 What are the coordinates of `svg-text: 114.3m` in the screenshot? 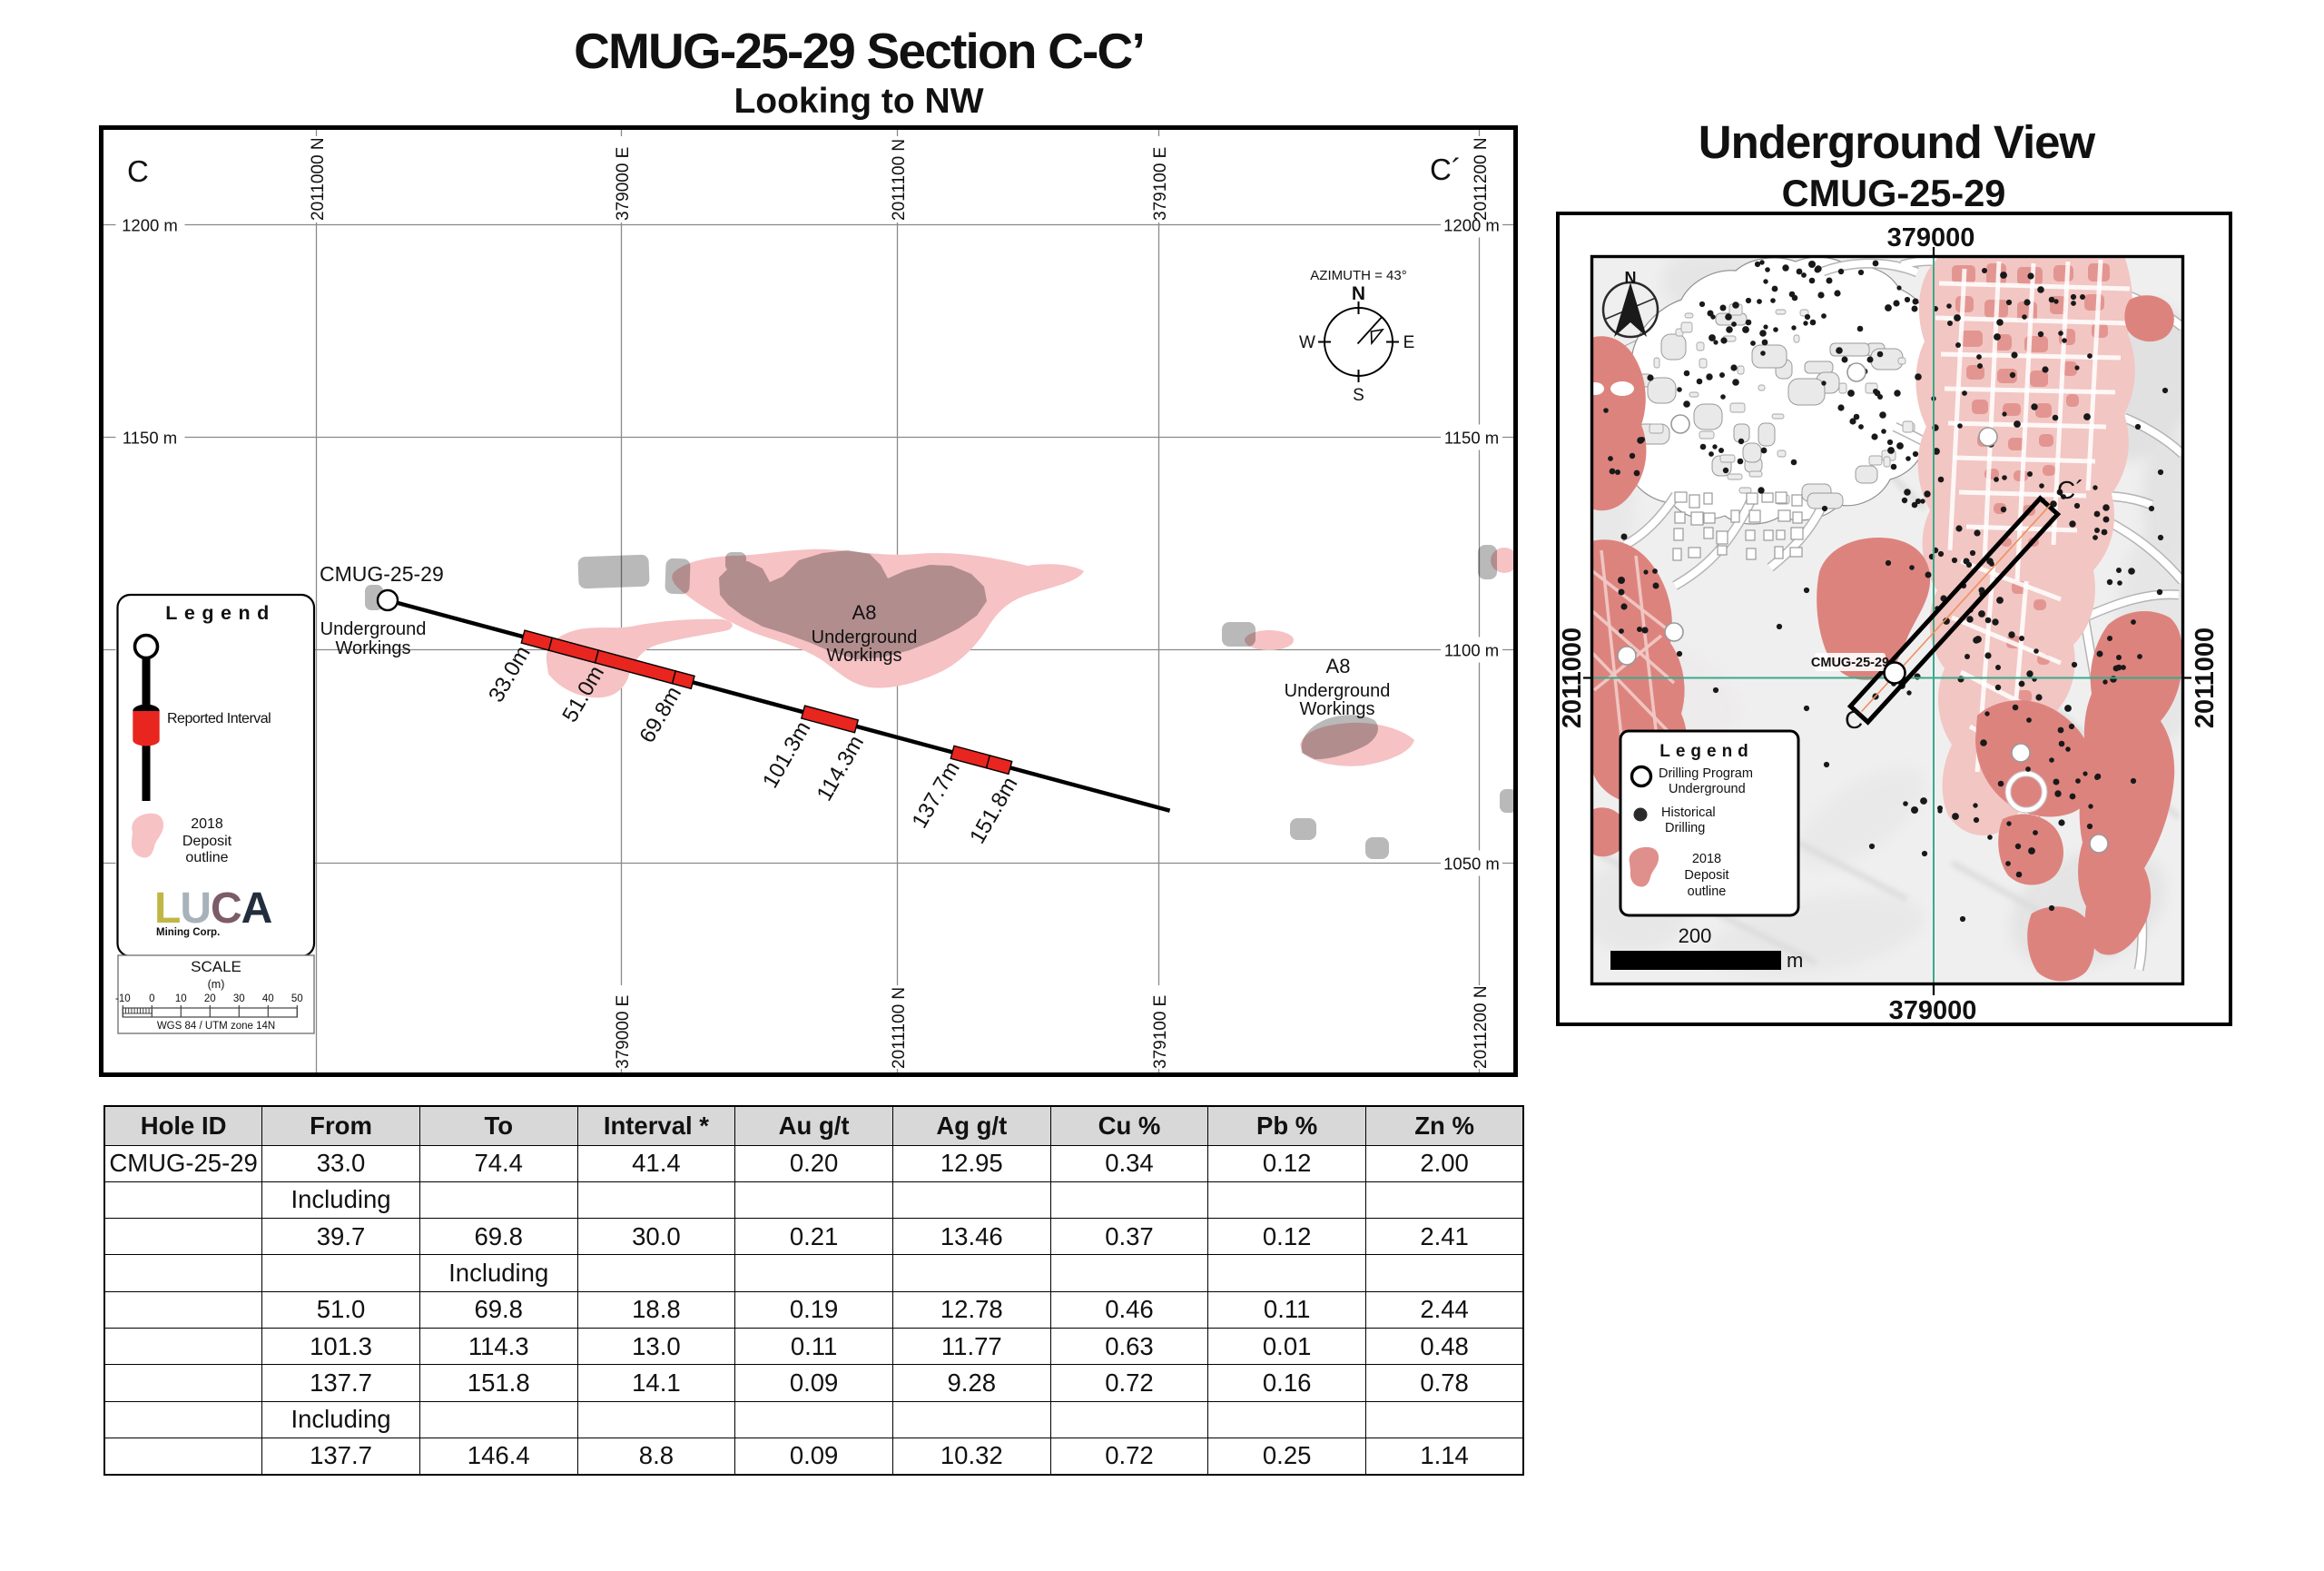 It's located at (841, 768).